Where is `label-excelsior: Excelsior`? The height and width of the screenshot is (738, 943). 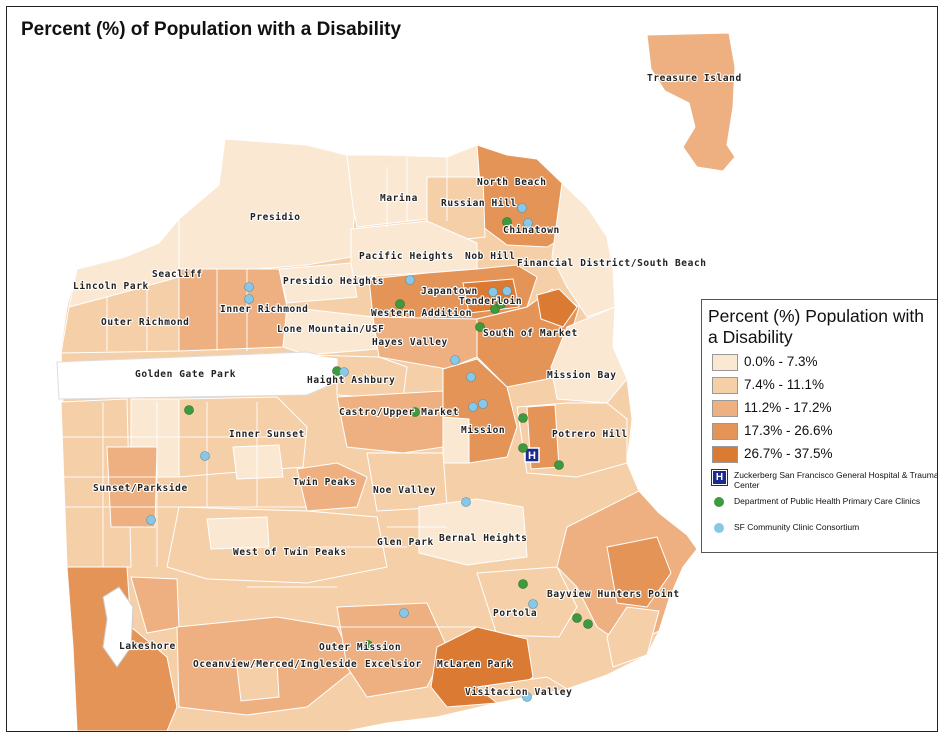
label-excelsior: Excelsior is located at coordinates (393, 664).